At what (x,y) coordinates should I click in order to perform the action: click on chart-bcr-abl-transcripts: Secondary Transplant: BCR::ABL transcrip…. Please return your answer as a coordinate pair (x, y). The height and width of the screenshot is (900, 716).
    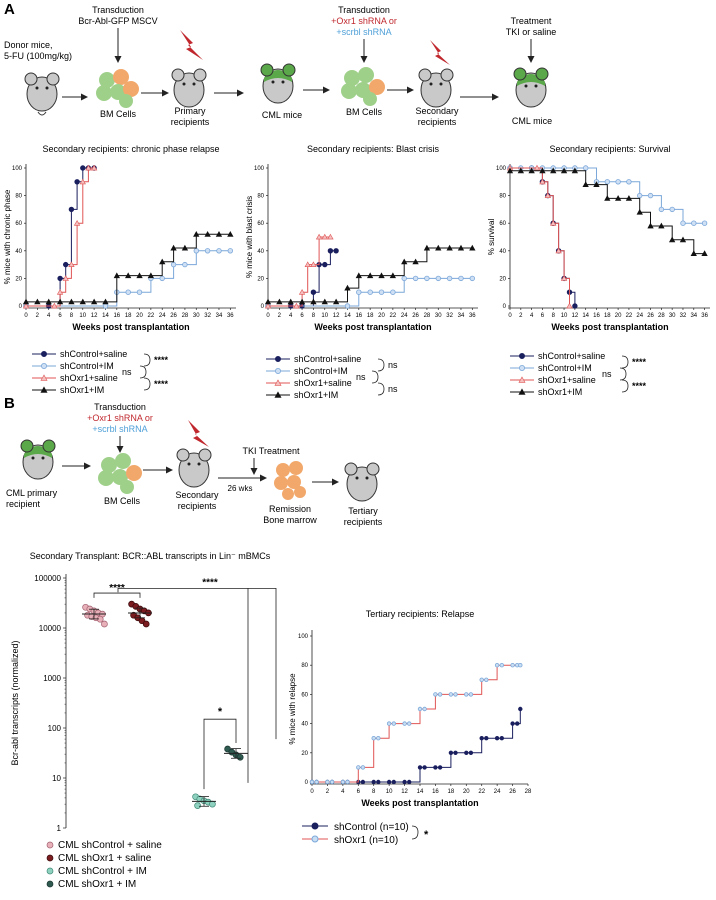
    Looking at the image, I should click on (143, 692).